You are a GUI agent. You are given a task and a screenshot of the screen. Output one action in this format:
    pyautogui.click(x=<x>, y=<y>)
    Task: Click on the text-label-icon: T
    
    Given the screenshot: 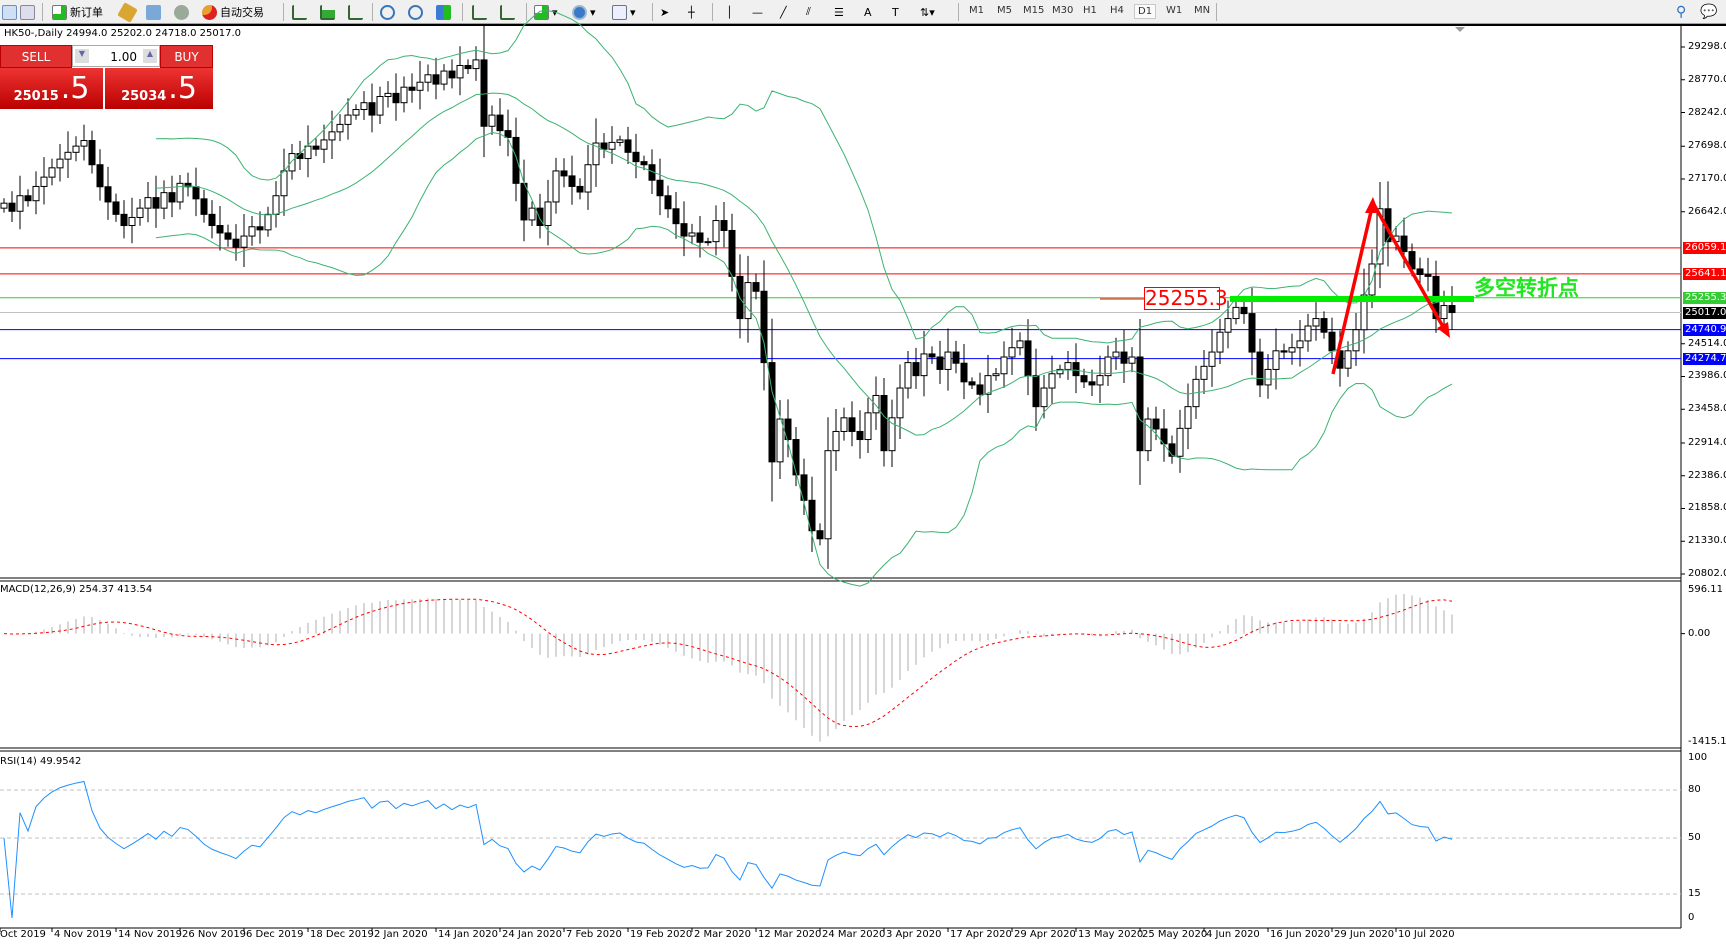 What is the action you would take?
    pyautogui.click(x=895, y=12)
    